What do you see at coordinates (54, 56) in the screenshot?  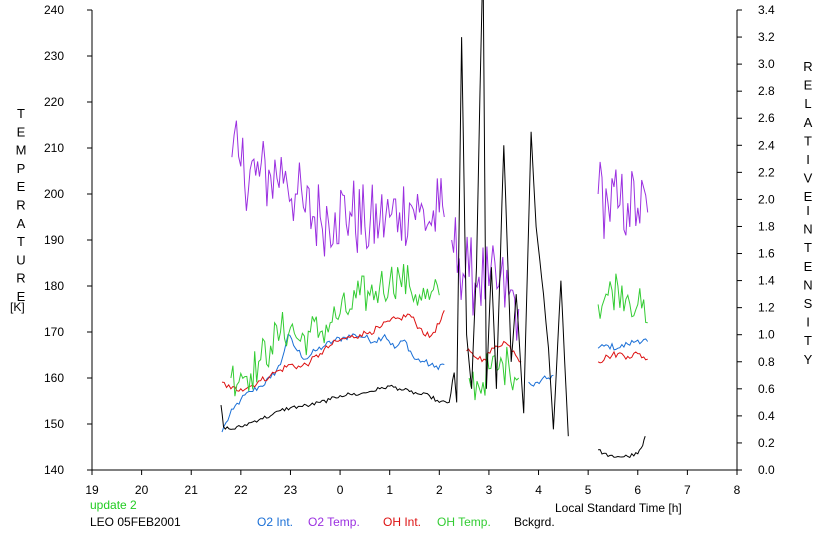 I see `left-tick-label: 230` at bounding box center [54, 56].